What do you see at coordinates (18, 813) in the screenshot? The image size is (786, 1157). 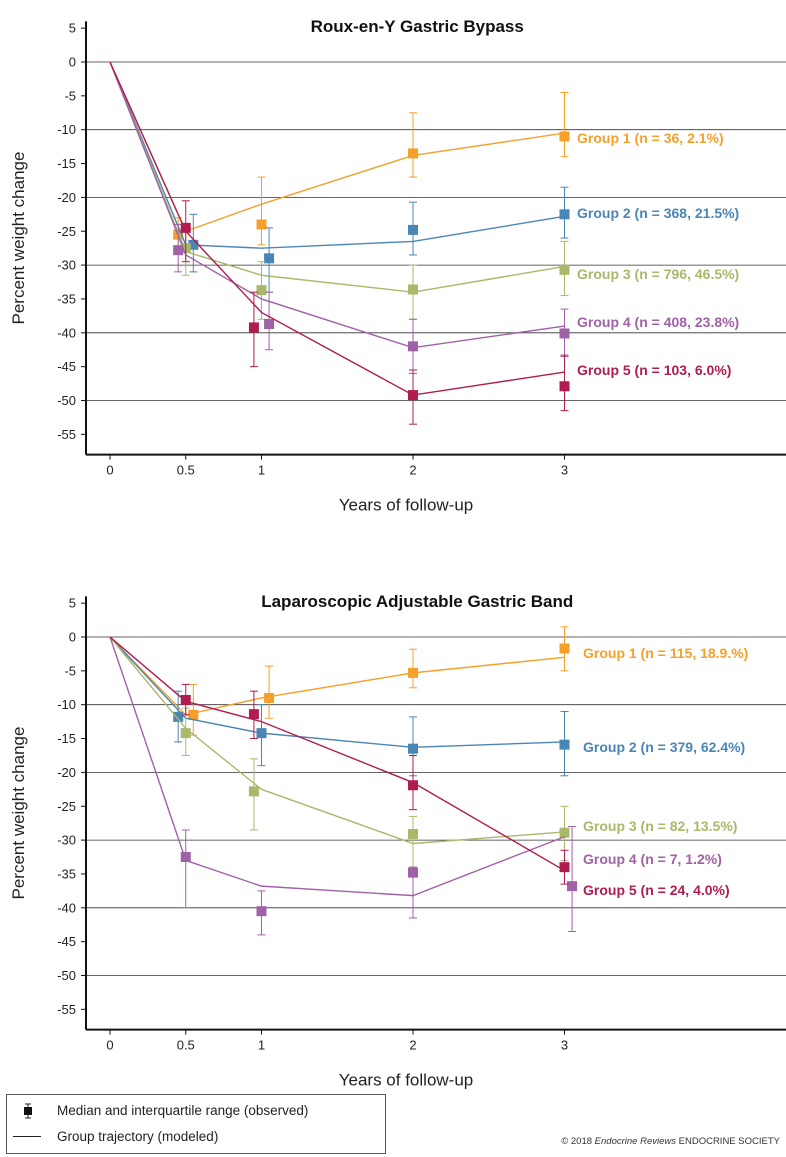 I see `y-axis-title: Percent weight change` at bounding box center [18, 813].